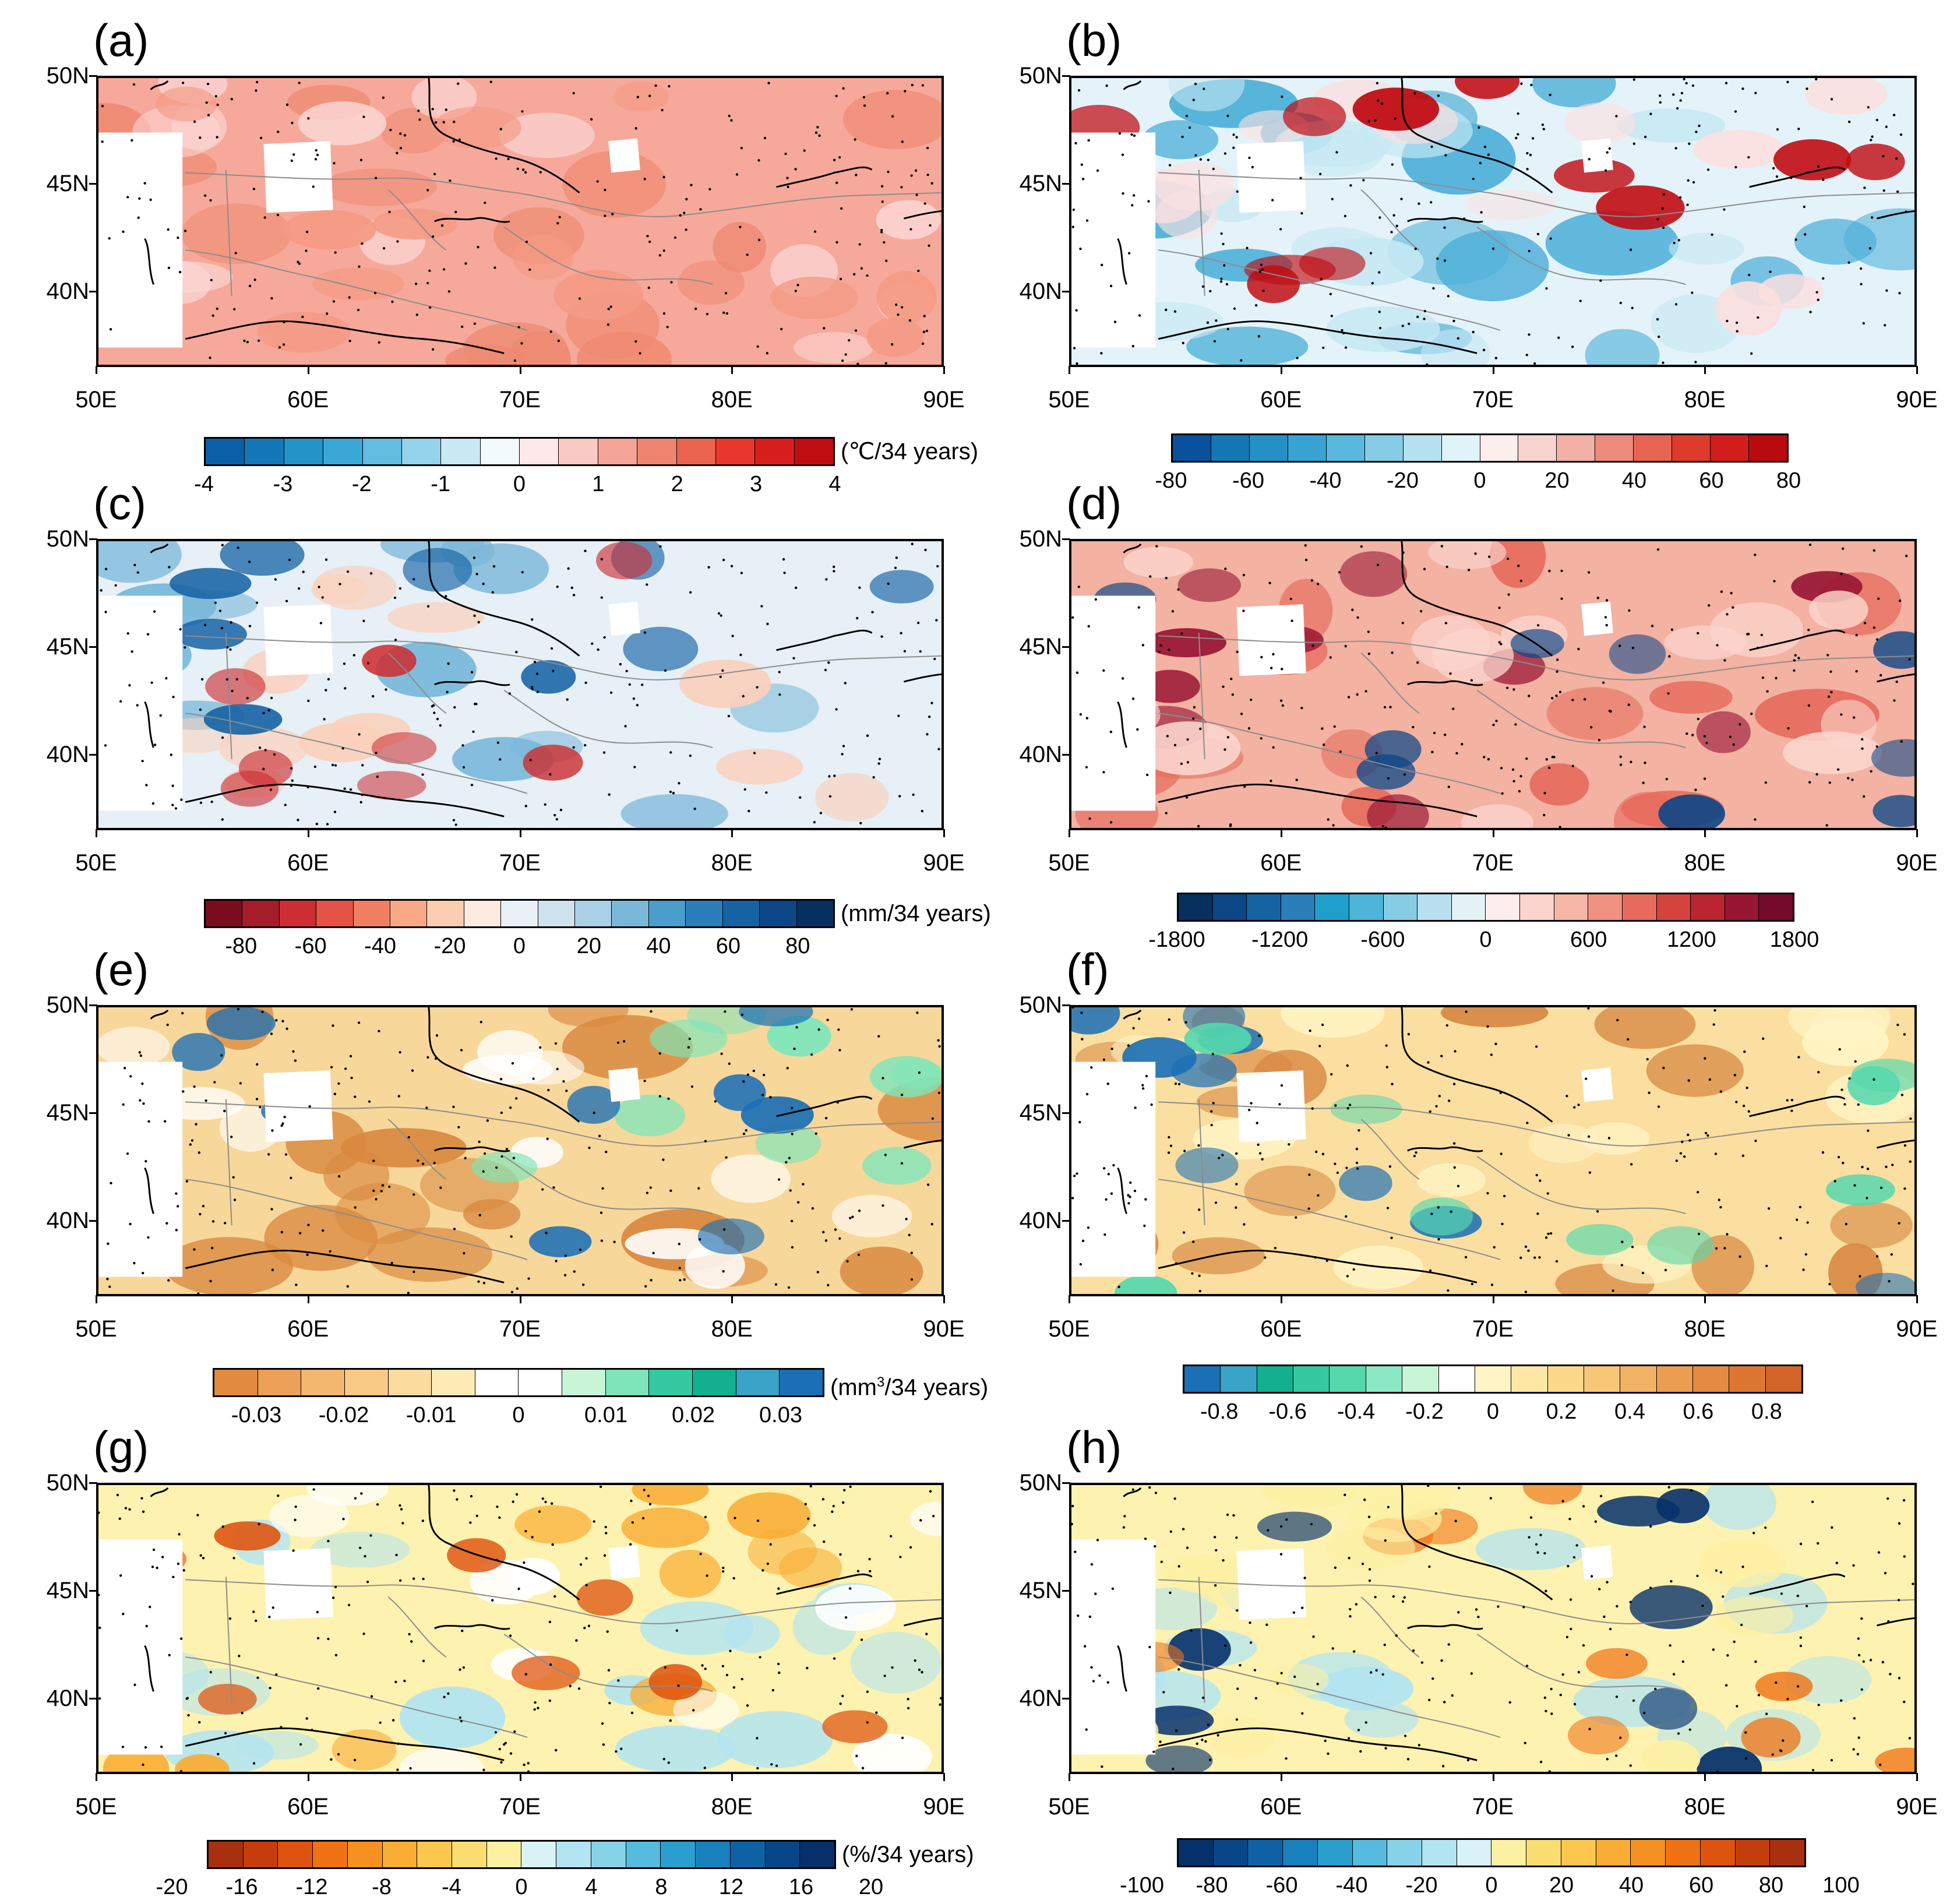 The height and width of the screenshot is (1904, 1950). Describe the element at coordinates (1219, 1411) in the screenshot. I see `colorbar-tick-label: -0.8` at that location.